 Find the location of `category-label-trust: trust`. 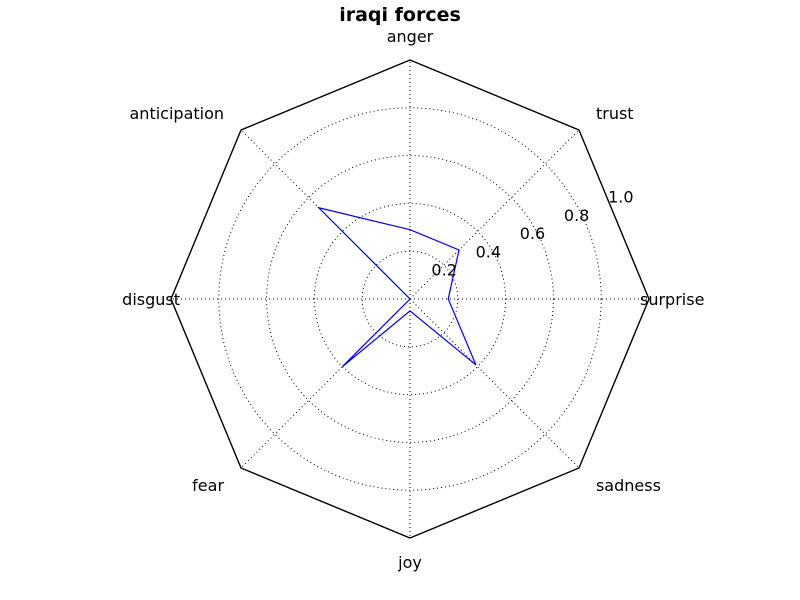

category-label-trust: trust is located at coordinates (615, 113).